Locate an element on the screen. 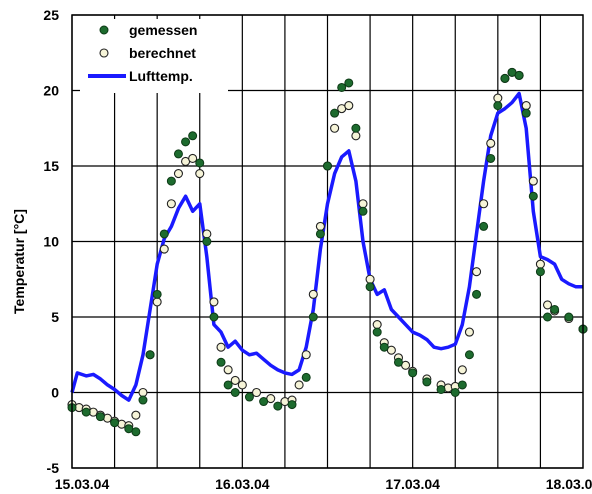 The width and height of the screenshot is (592, 494). x-tick-label: 15.03.04 is located at coordinates (82, 484).